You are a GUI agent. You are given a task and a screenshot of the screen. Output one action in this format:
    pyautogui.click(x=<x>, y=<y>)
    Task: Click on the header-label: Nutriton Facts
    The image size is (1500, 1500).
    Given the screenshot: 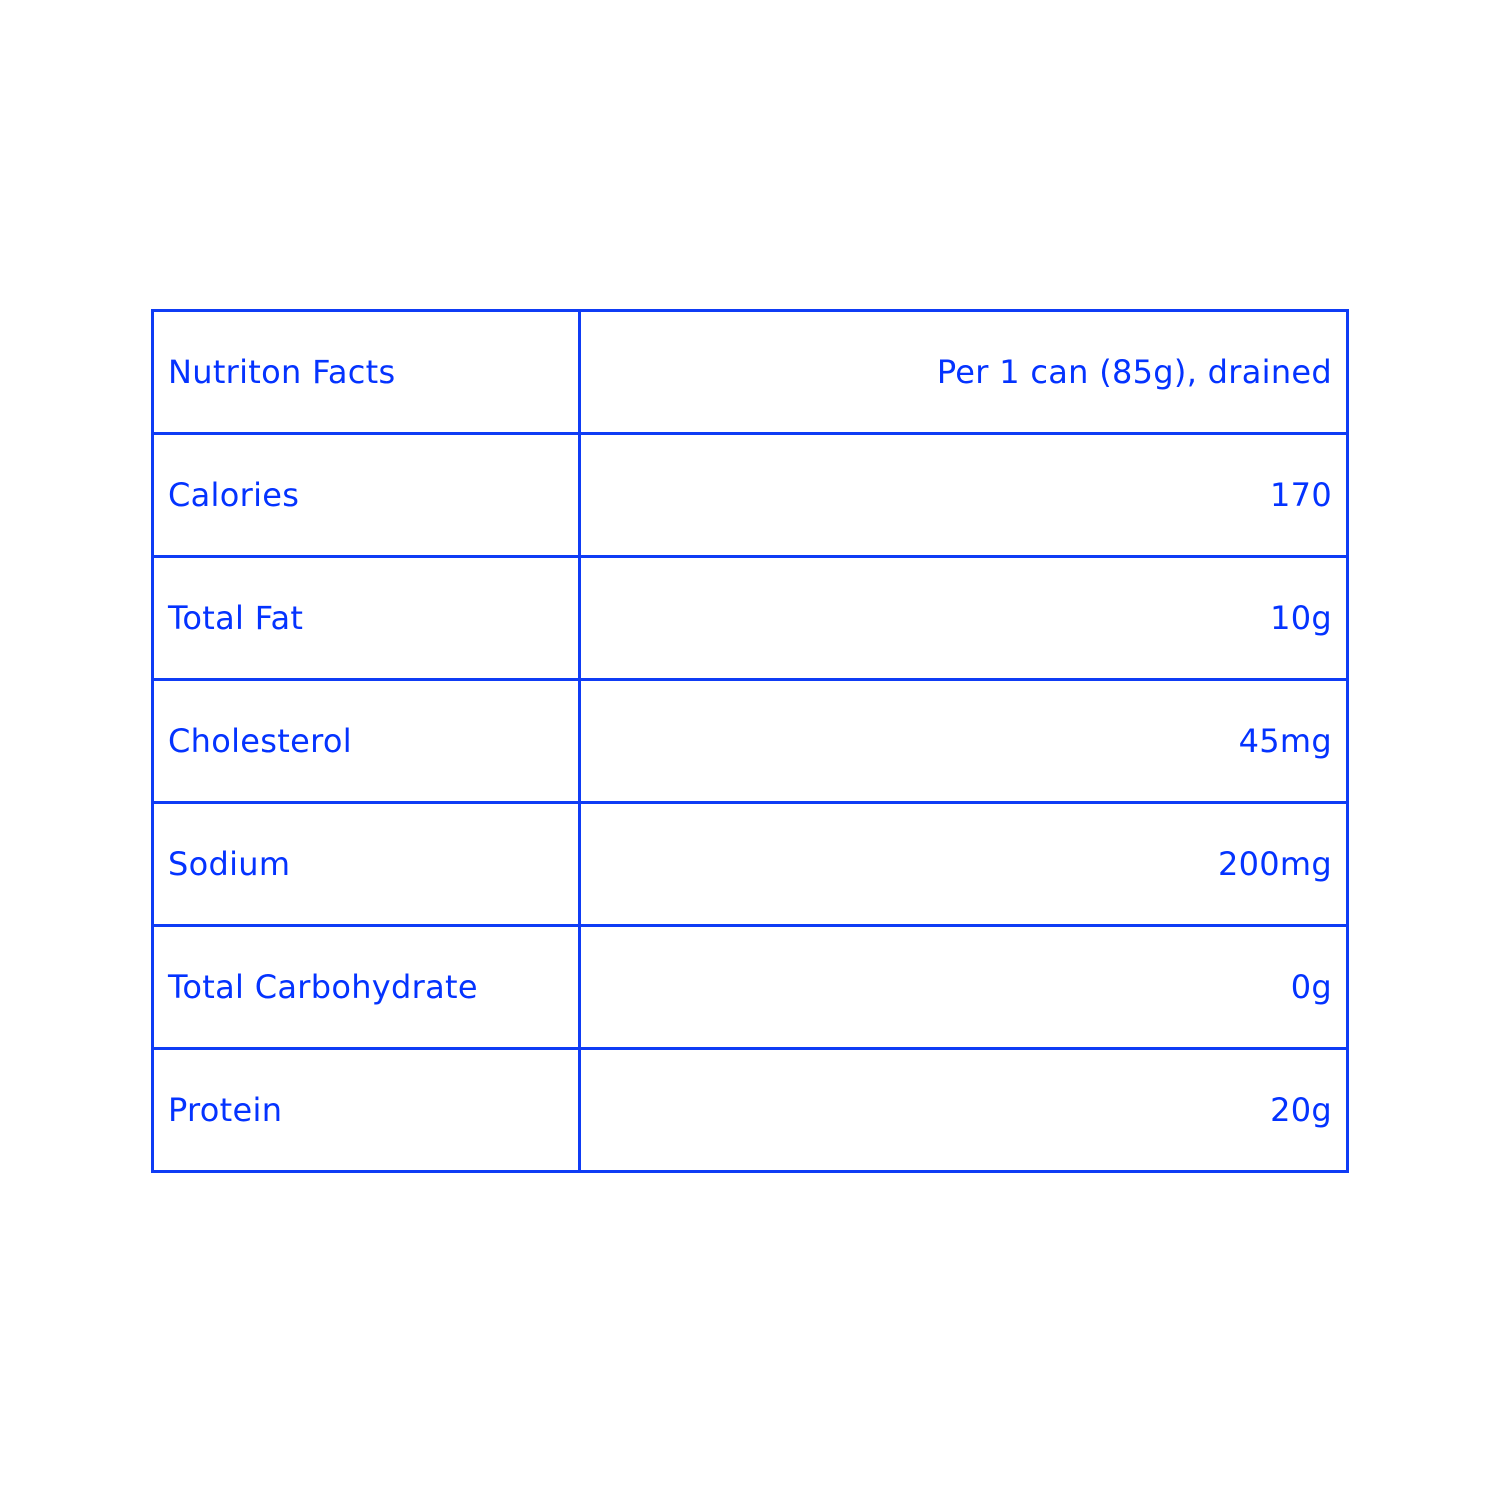 What is the action you would take?
    pyautogui.click(x=366, y=372)
    